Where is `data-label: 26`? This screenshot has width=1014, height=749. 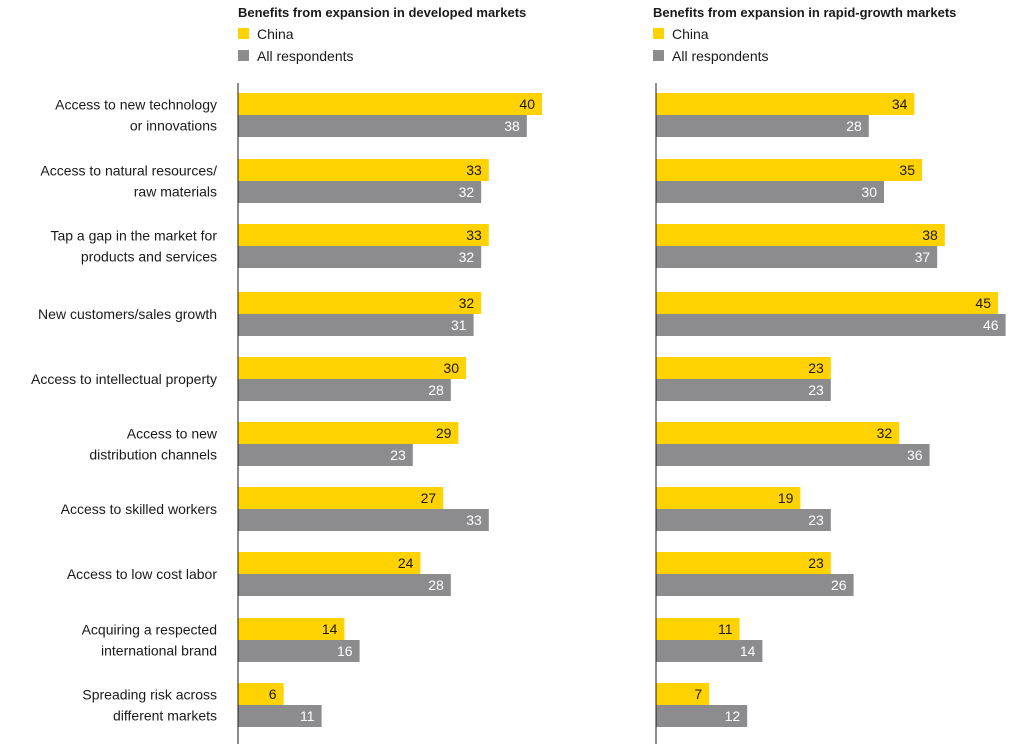
data-label: 26 is located at coordinates (839, 585).